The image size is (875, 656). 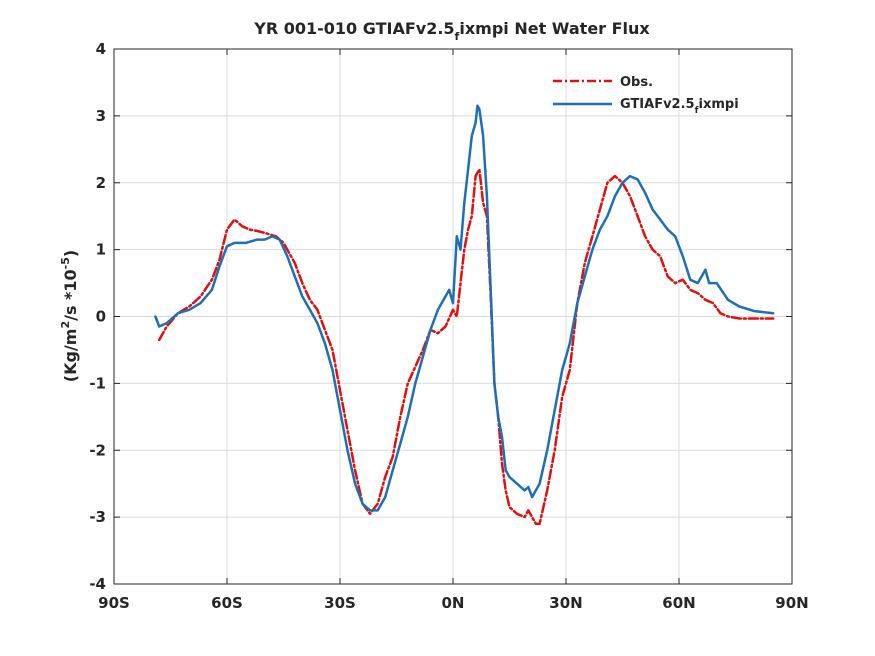 What do you see at coordinates (97, 517) in the screenshot?
I see `y-tick-label: -3` at bounding box center [97, 517].